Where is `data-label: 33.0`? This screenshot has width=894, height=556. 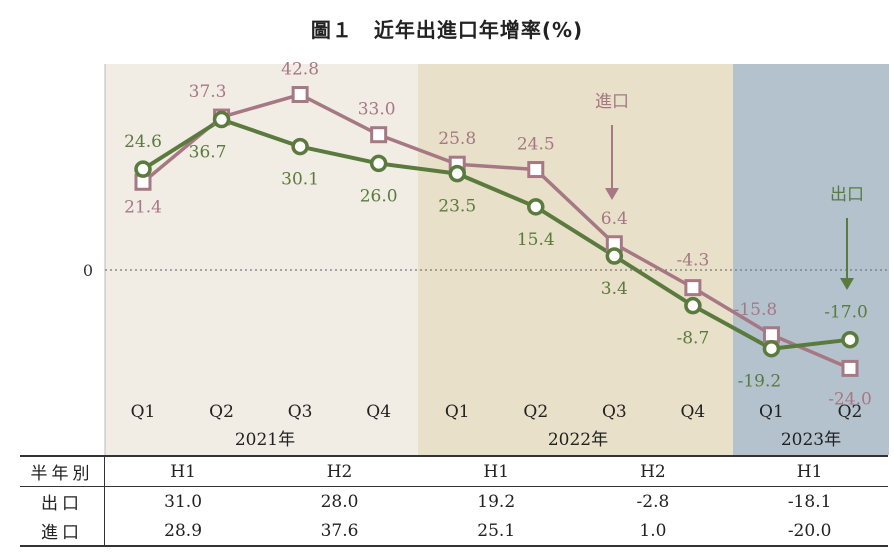
data-label: 33.0 is located at coordinates (377, 110).